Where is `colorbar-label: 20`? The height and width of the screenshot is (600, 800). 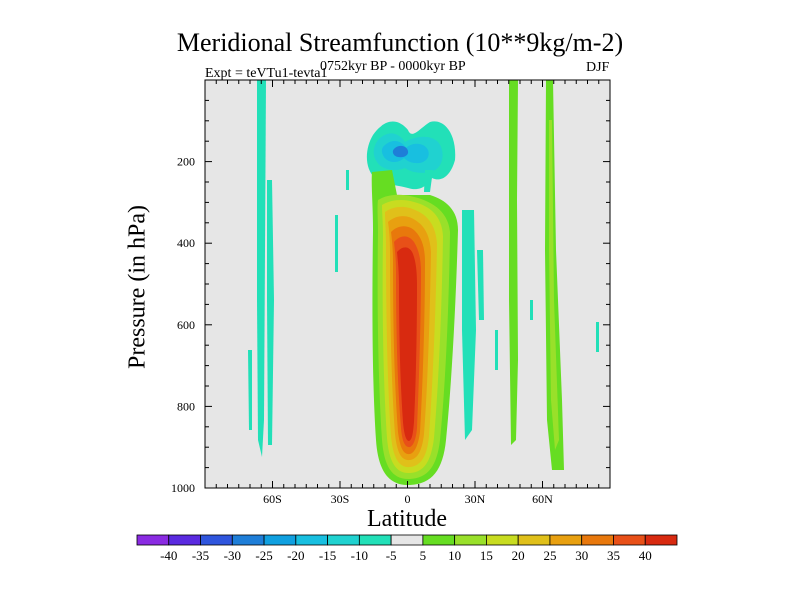
colorbar-label: 20 is located at coordinates (518, 555).